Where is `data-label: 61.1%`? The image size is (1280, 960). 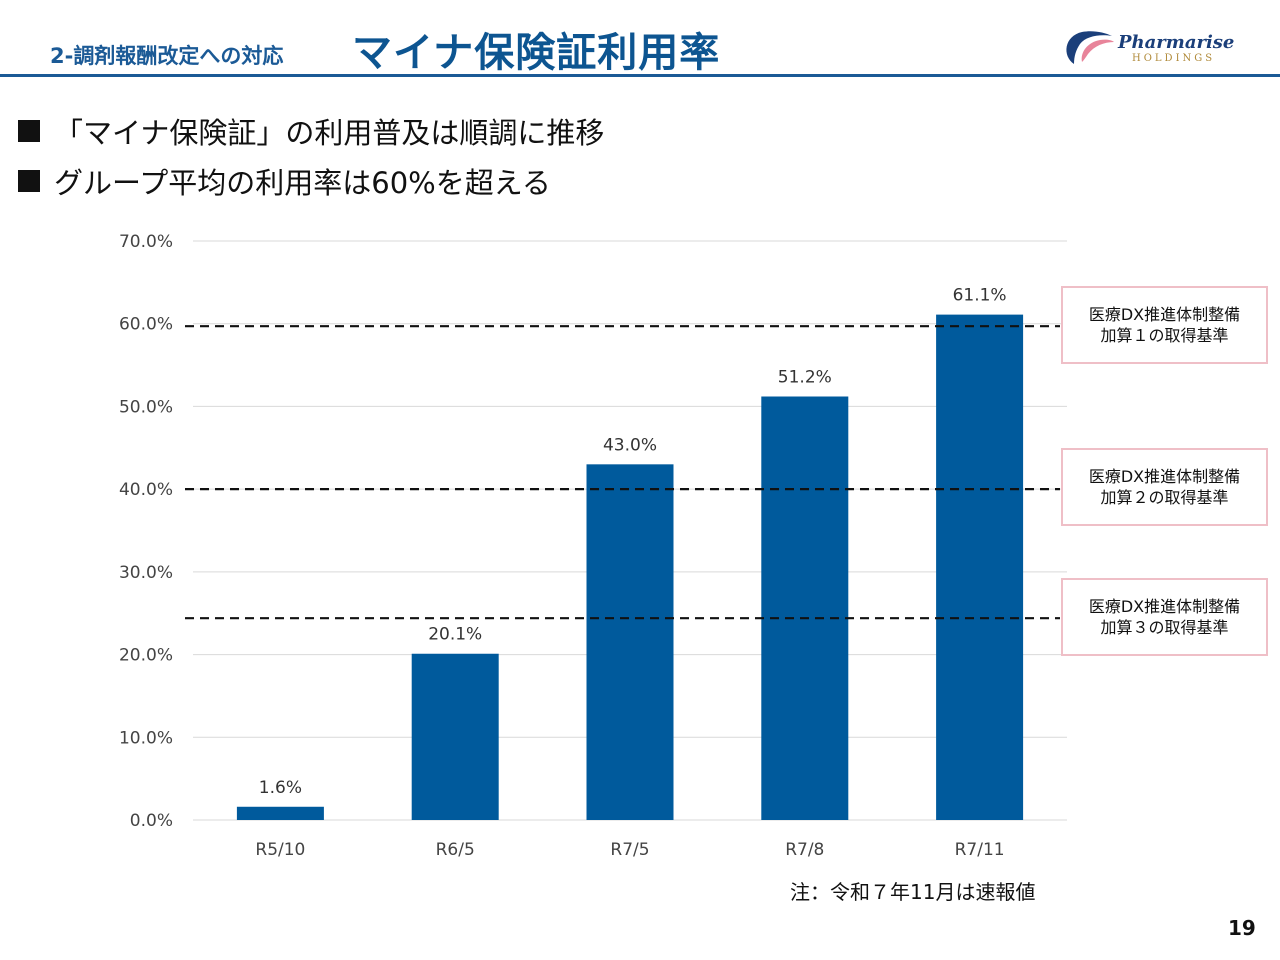
data-label: 61.1% is located at coordinates (980, 296).